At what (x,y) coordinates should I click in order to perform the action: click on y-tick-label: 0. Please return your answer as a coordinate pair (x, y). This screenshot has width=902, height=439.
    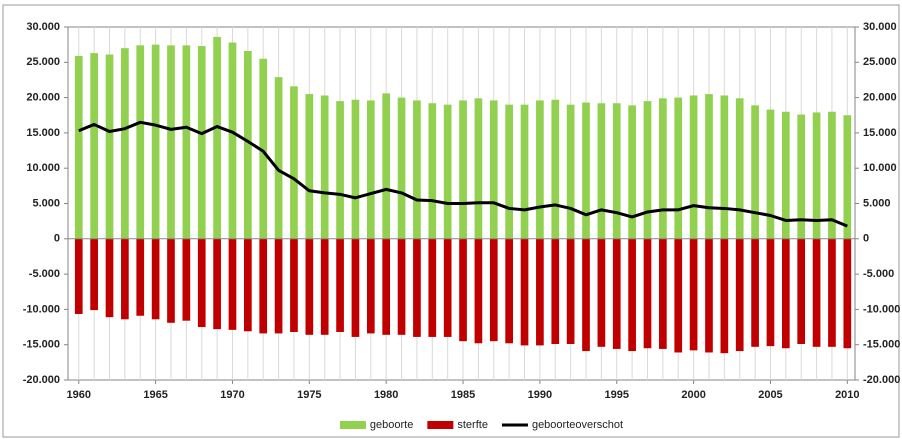
    Looking at the image, I should click on (57, 239).